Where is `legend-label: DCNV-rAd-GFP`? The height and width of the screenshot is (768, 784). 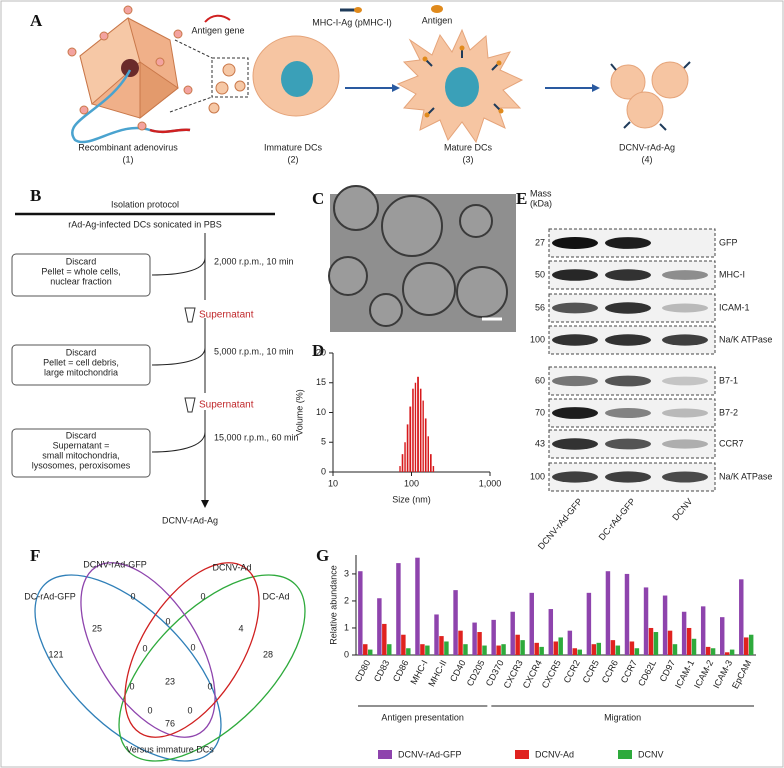
legend-label: DCNV-rAd-GFP is located at coordinates (430, 754).